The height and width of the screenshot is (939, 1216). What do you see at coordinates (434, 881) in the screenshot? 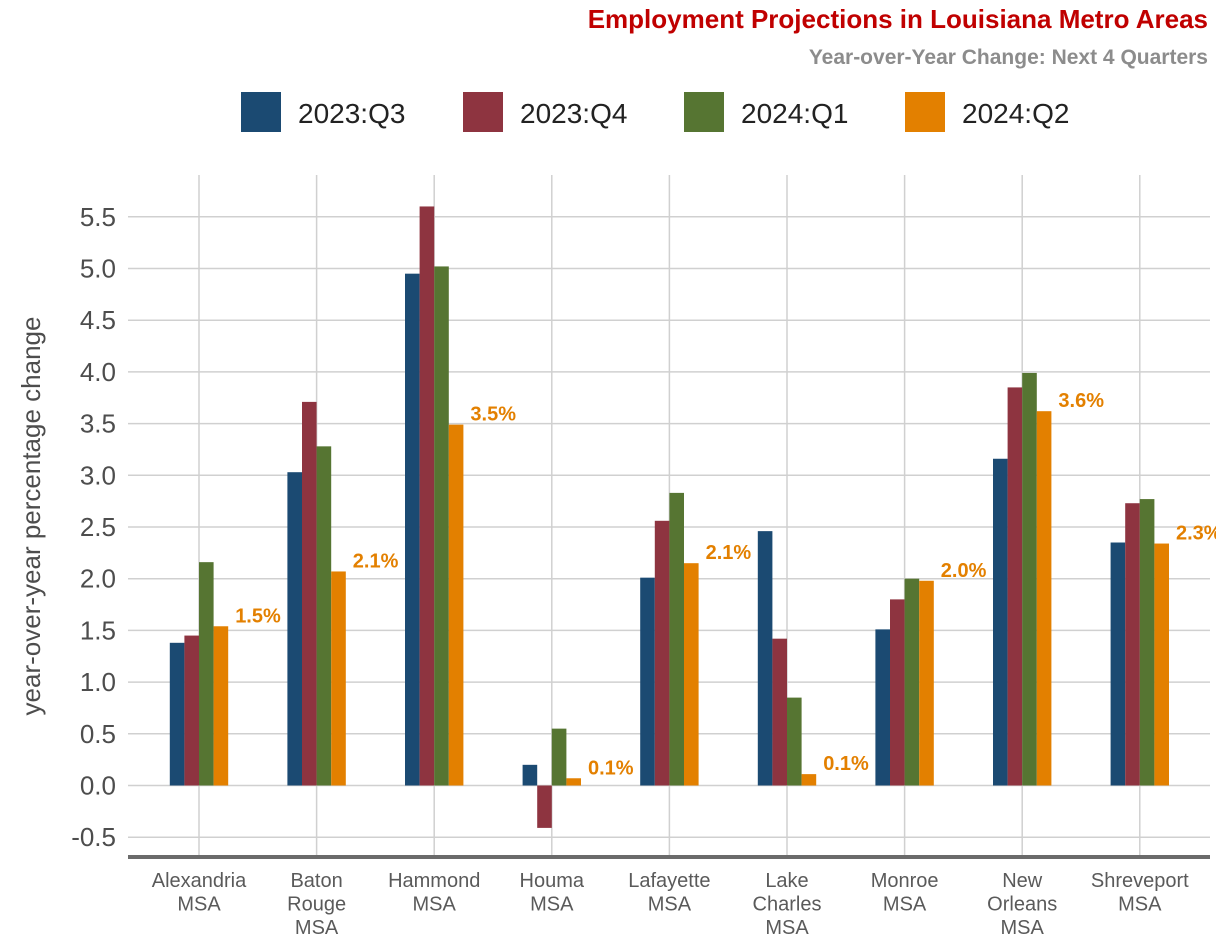
I see `x-category-label: Hammond` at bounding box center [434, 881].